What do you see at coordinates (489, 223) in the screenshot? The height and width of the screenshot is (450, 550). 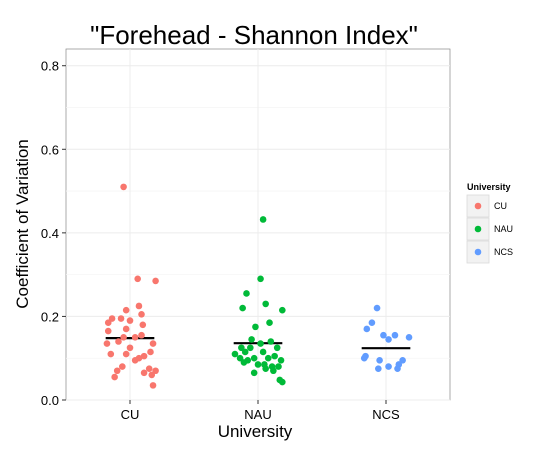 I see `legend: University CU NAU NCS` at bounding box center [489, 223].